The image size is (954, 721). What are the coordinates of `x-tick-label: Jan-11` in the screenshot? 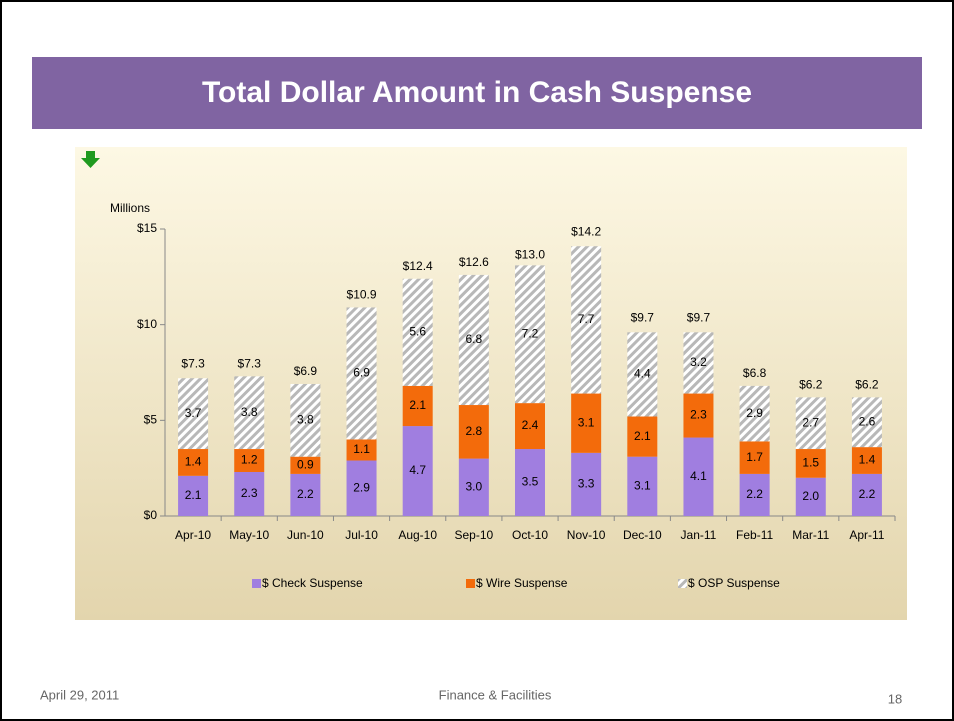 It's located at (699, 535).